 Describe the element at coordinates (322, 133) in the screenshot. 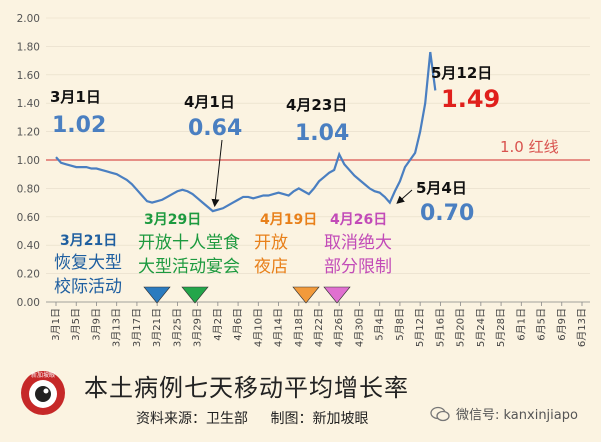

I see `annotation-value: 1.04` at that location.